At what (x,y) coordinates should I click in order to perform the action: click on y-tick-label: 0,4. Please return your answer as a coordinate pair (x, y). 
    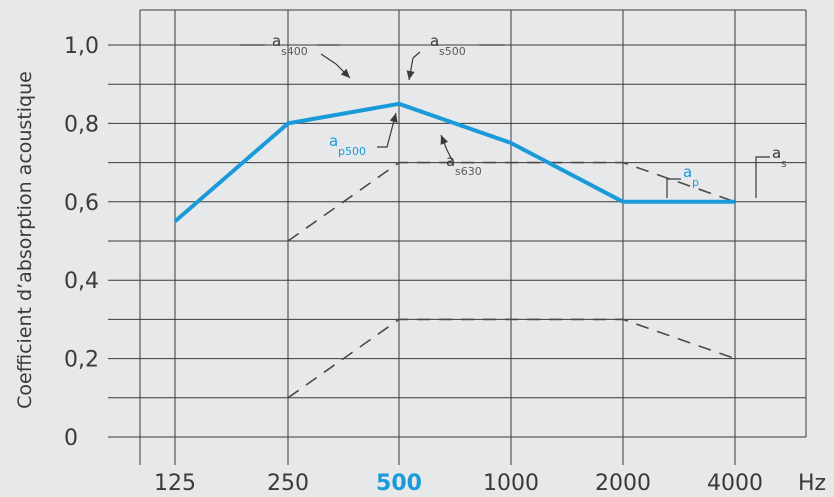
    Looking at the image, I should click on (81, 281).